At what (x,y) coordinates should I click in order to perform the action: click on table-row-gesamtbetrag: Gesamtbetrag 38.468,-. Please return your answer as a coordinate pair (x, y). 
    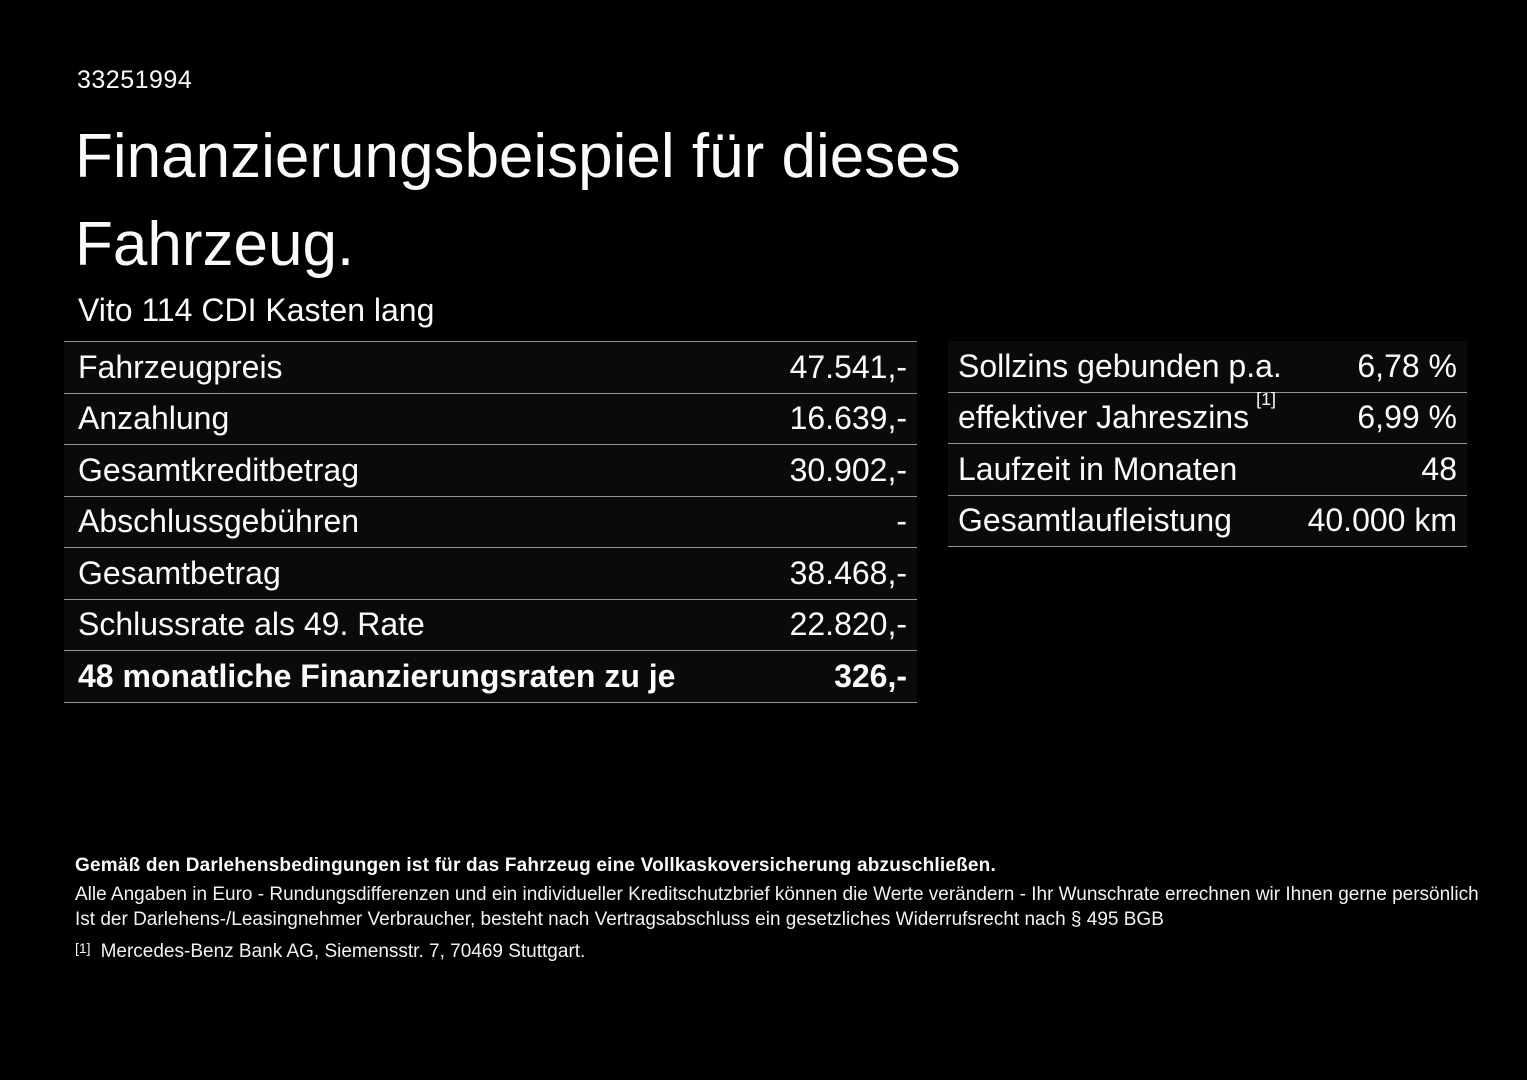
    Looking at the image, I should click on (490, 573).